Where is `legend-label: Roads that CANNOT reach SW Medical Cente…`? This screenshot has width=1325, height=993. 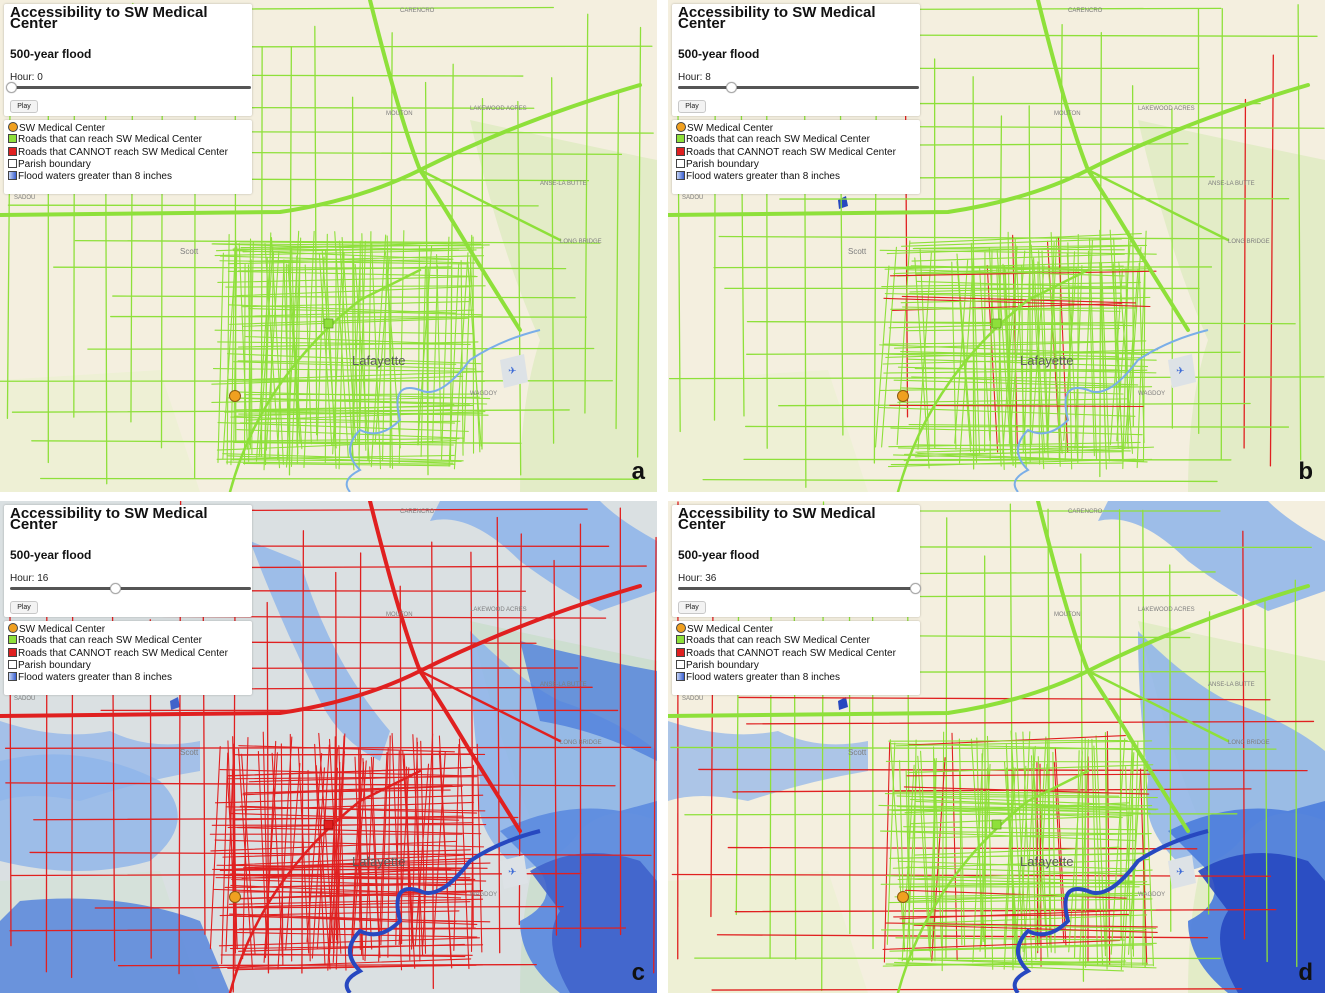 legend-label: Roads that CANNOT reach SW Medical Cente… is located at coordinates (123, 653).